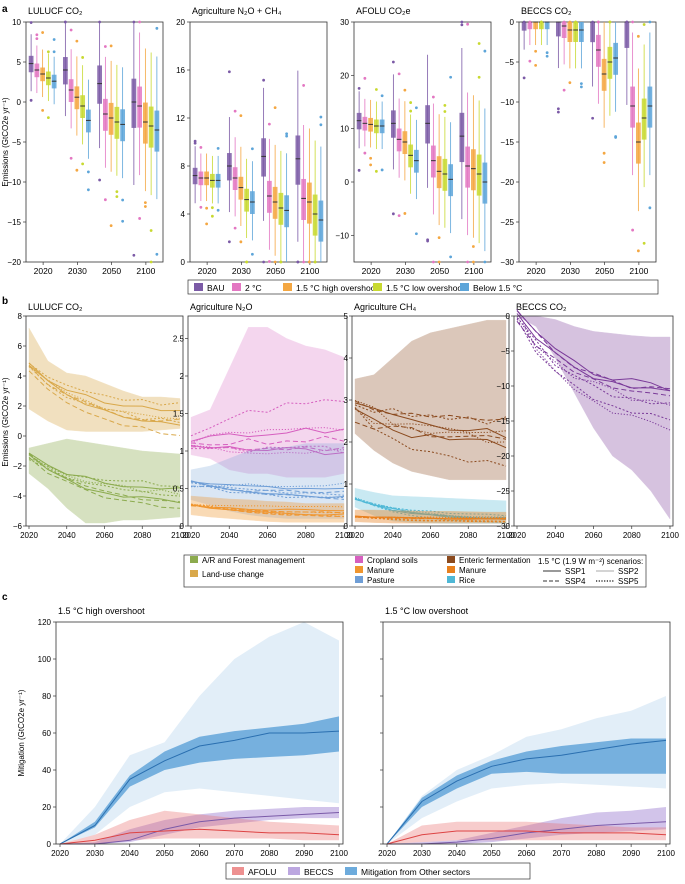 The height and width of the screenshot is (884, 685). Describe the element at coordinates (393, 535) in the screenshot. I see `panel-b-xticklabel-2: 2040` at that location.